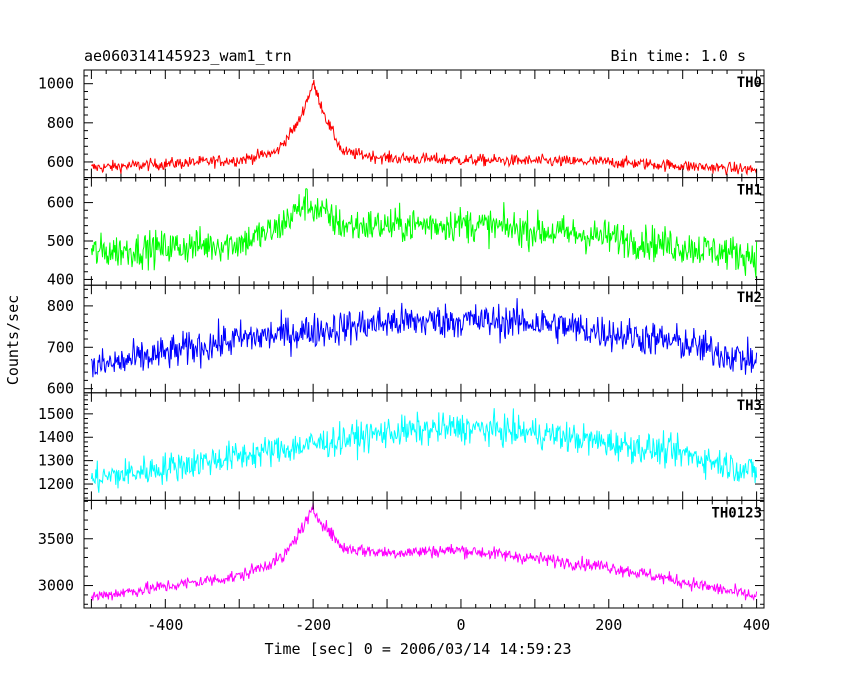 The height and width of the screenshot is (680, 850). I want to click on series-line-th0123, so click(424, 552).